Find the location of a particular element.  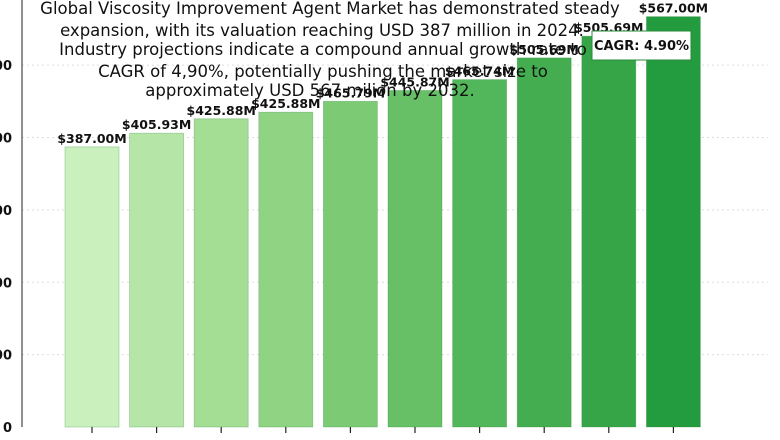

x-axis-ticks is located at coordinates (383, 430).